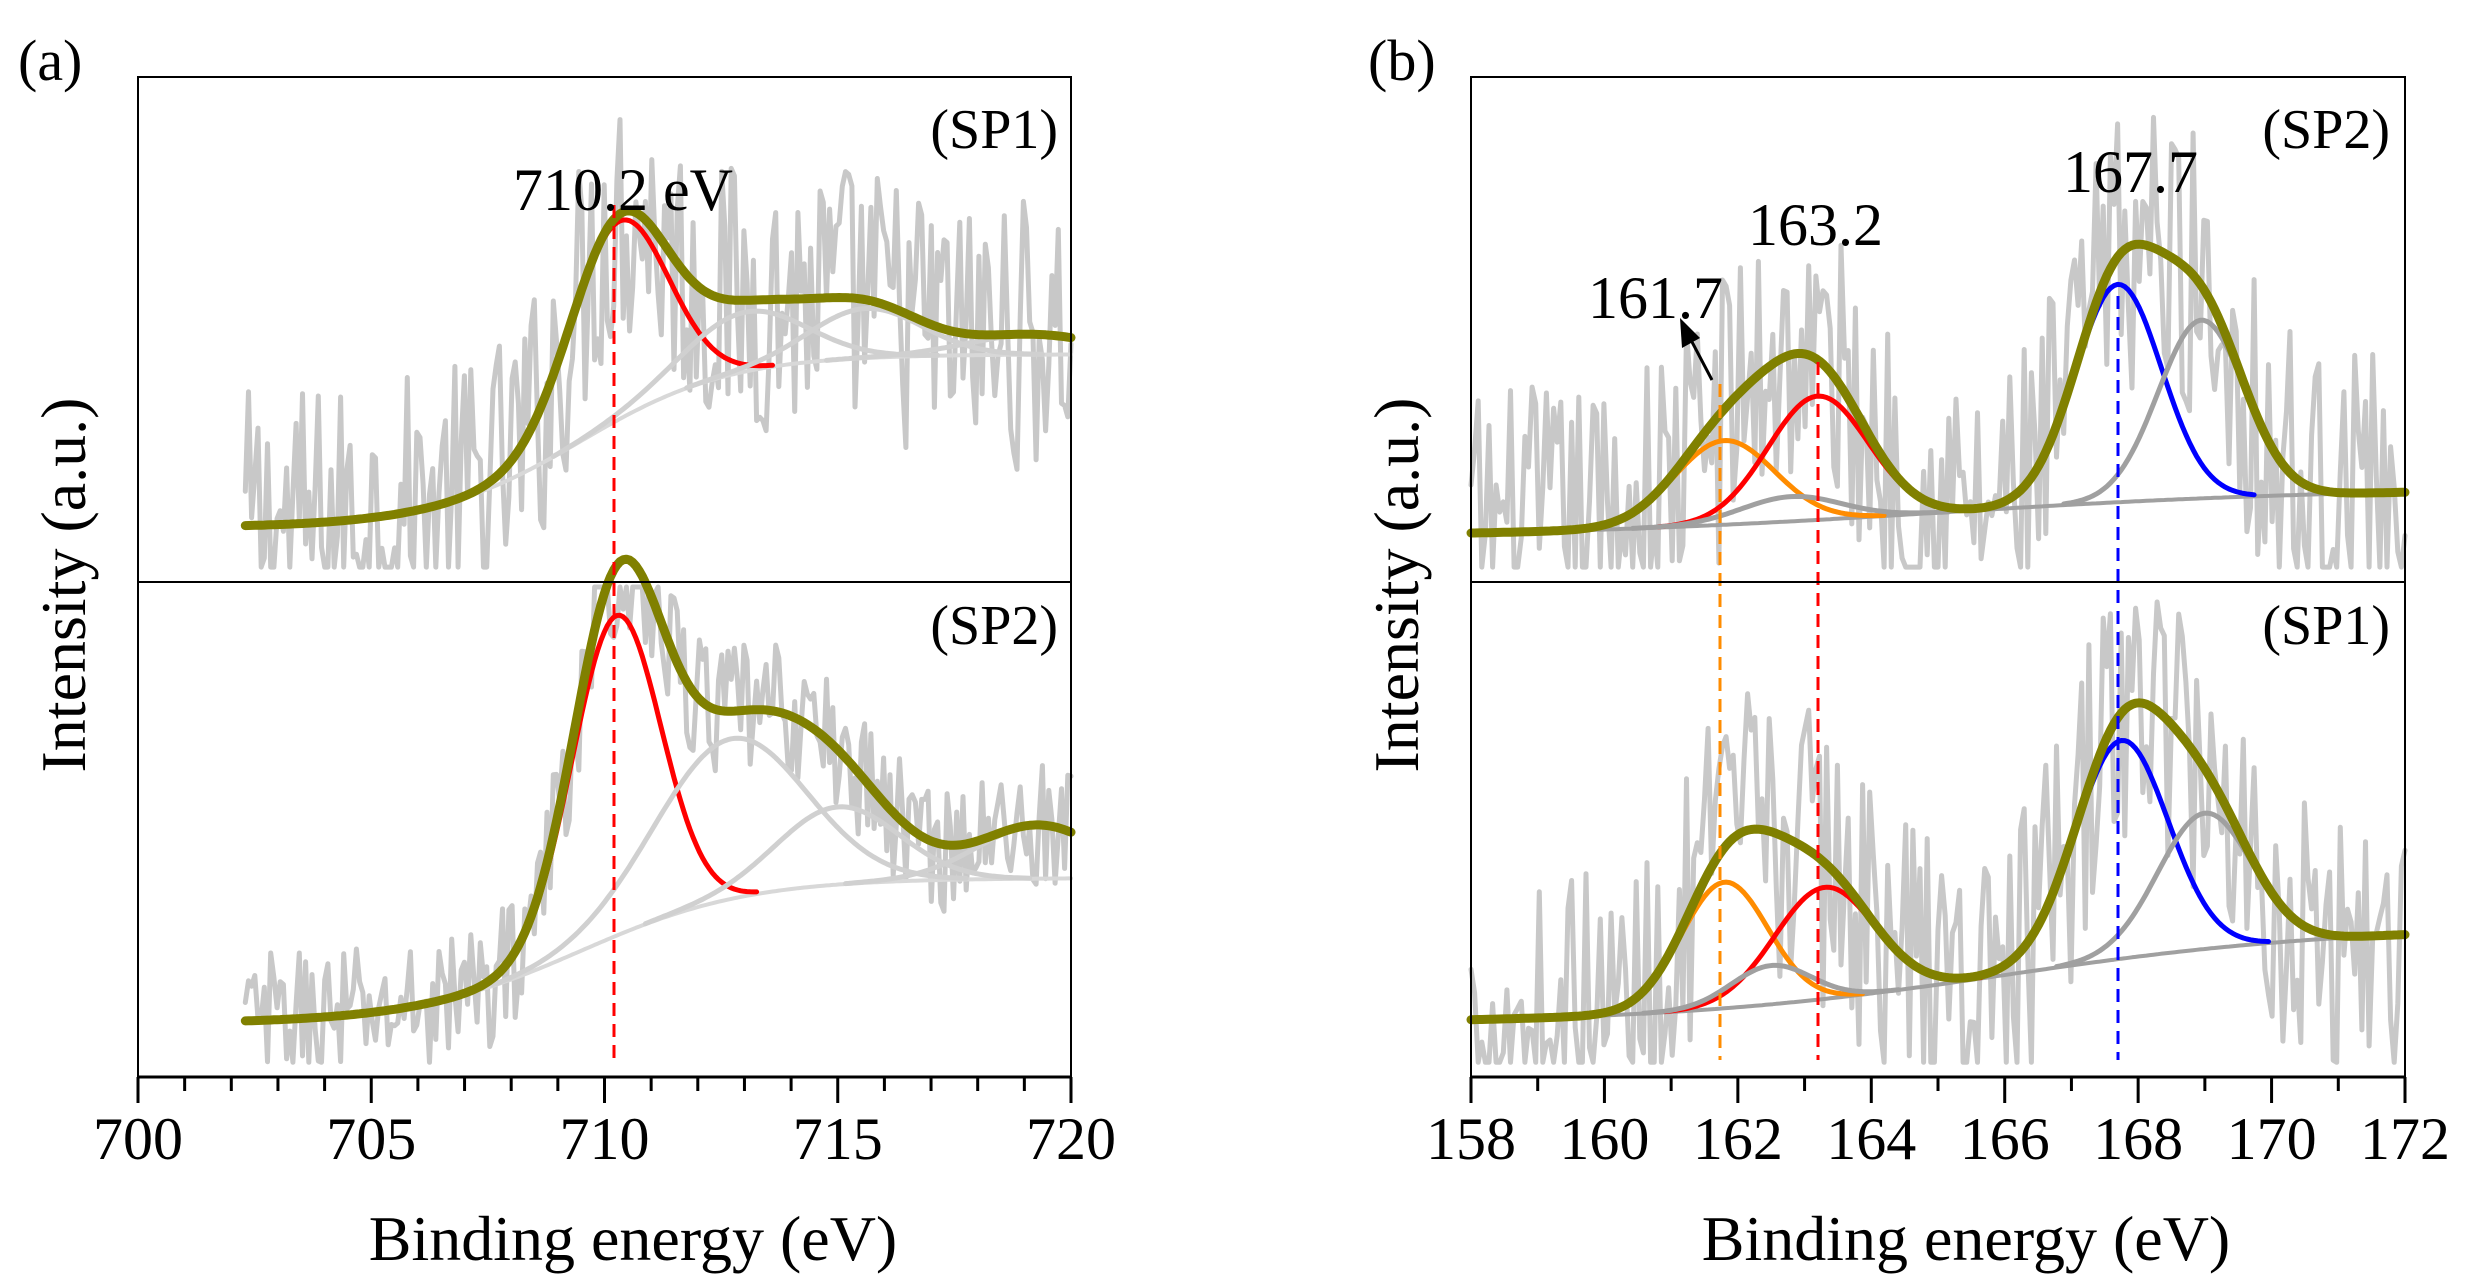  Describe the element at coordinates (605, 1139) in the screenshot. I see `panel-a-tick-label-710: 710` at that location.